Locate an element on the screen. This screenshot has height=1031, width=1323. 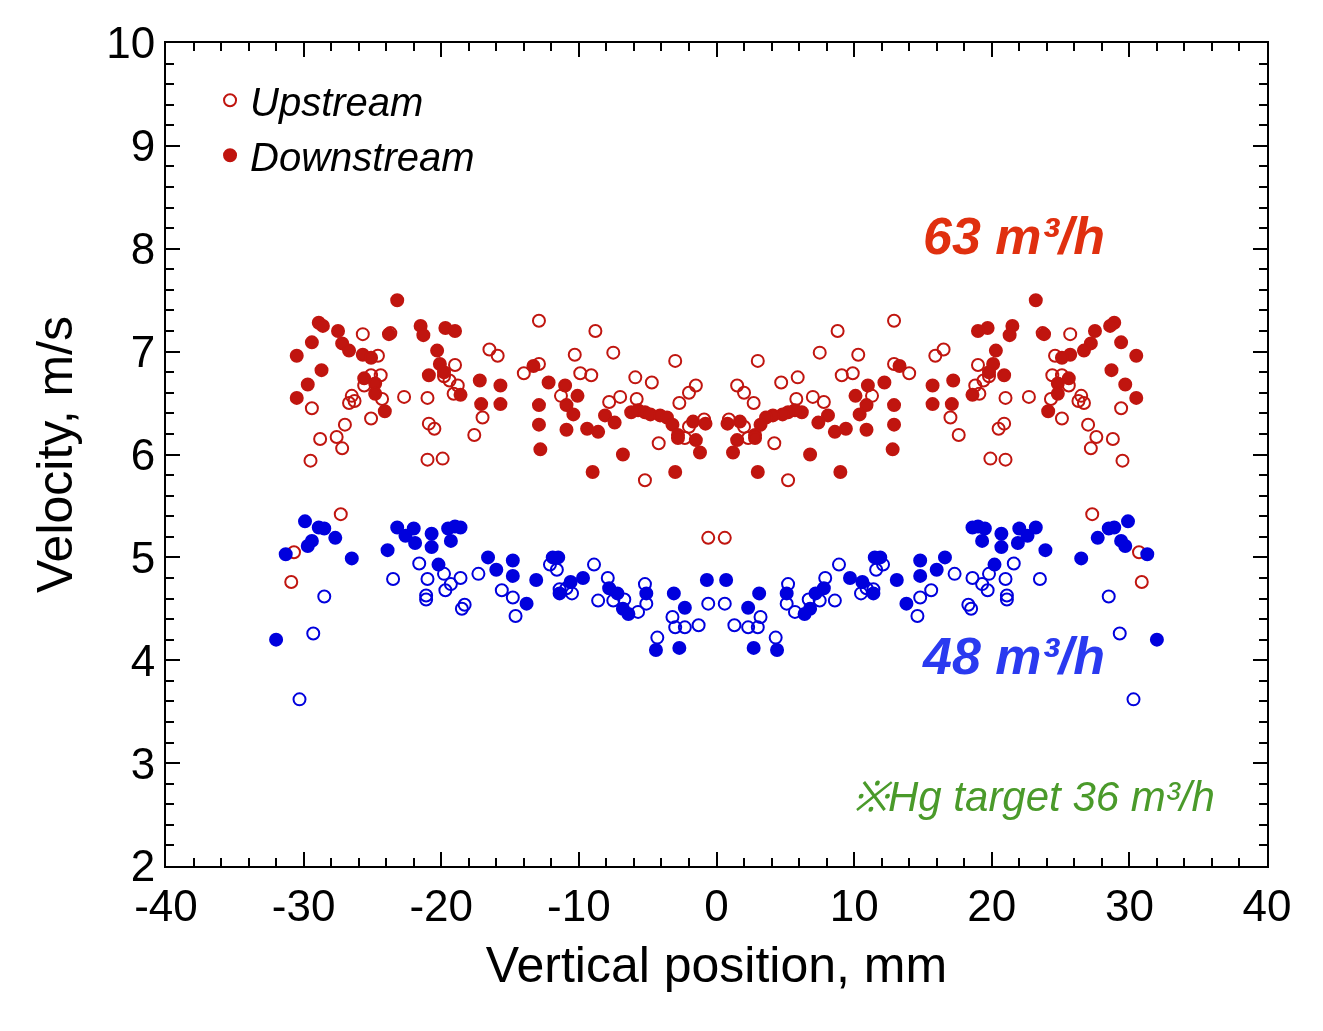
y-tick-label: 6 is located at coordinates (143, 454).